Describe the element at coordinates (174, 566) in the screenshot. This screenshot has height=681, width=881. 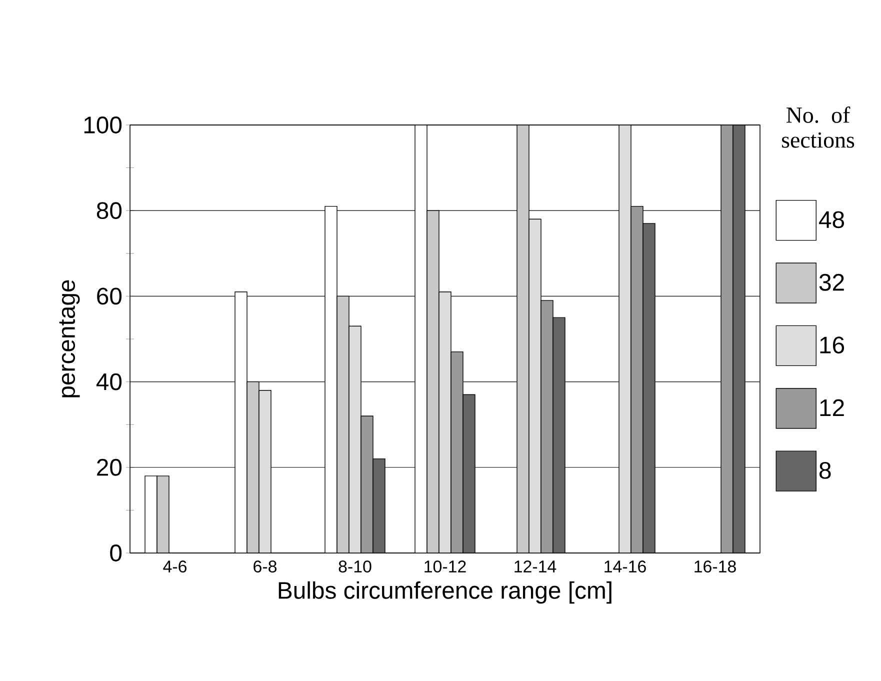
I see `x-tick-label: 4-6` at that location.